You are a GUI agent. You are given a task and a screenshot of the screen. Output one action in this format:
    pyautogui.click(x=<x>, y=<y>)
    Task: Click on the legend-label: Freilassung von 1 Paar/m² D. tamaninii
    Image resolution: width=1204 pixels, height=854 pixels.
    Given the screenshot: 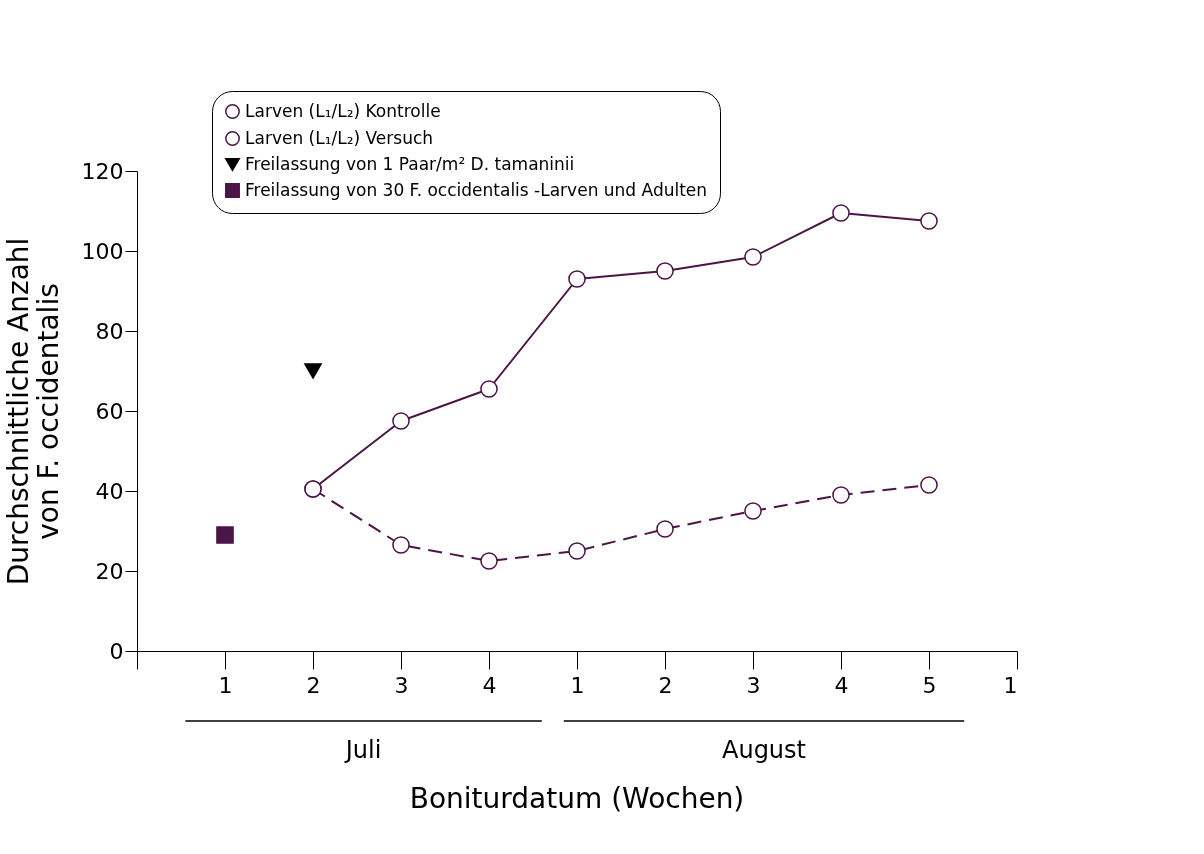 What is the action you would take?
    pyautogui.click(x=410, y=163)
    